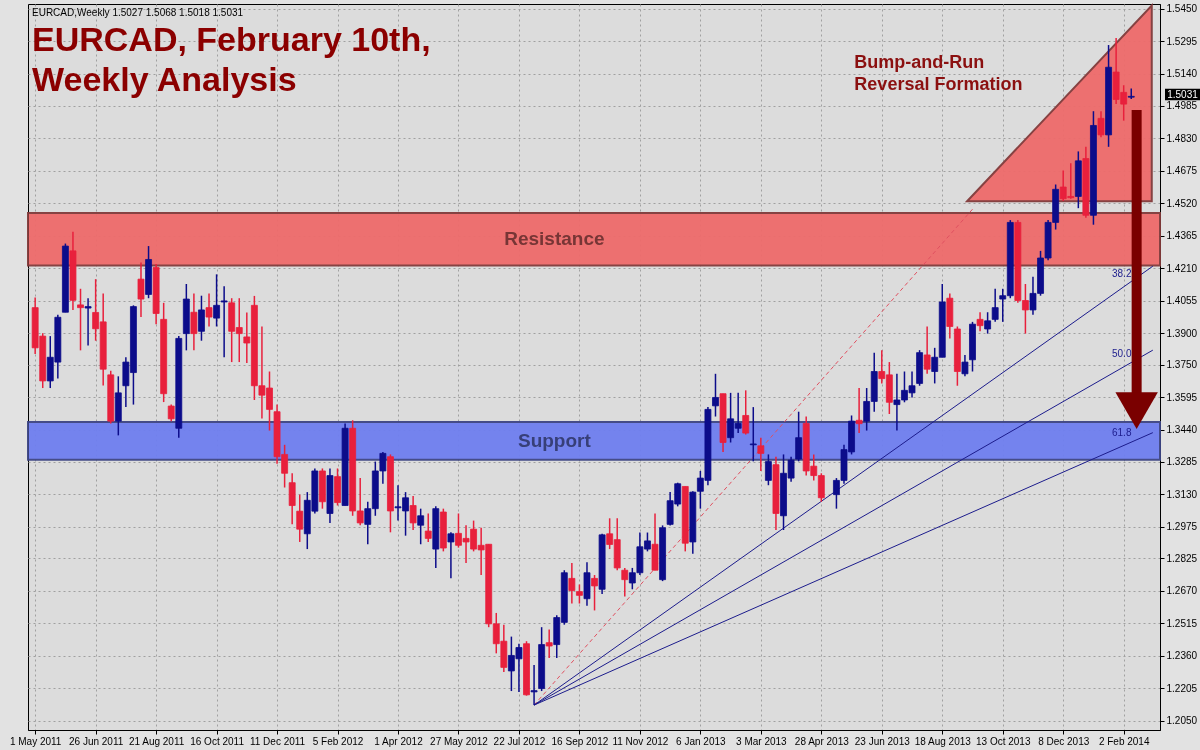  Describe the element at coordinates (231, 59) in the screenshot. I see `text: EURCAD, February 10th, Weekly Analysis` at that location.